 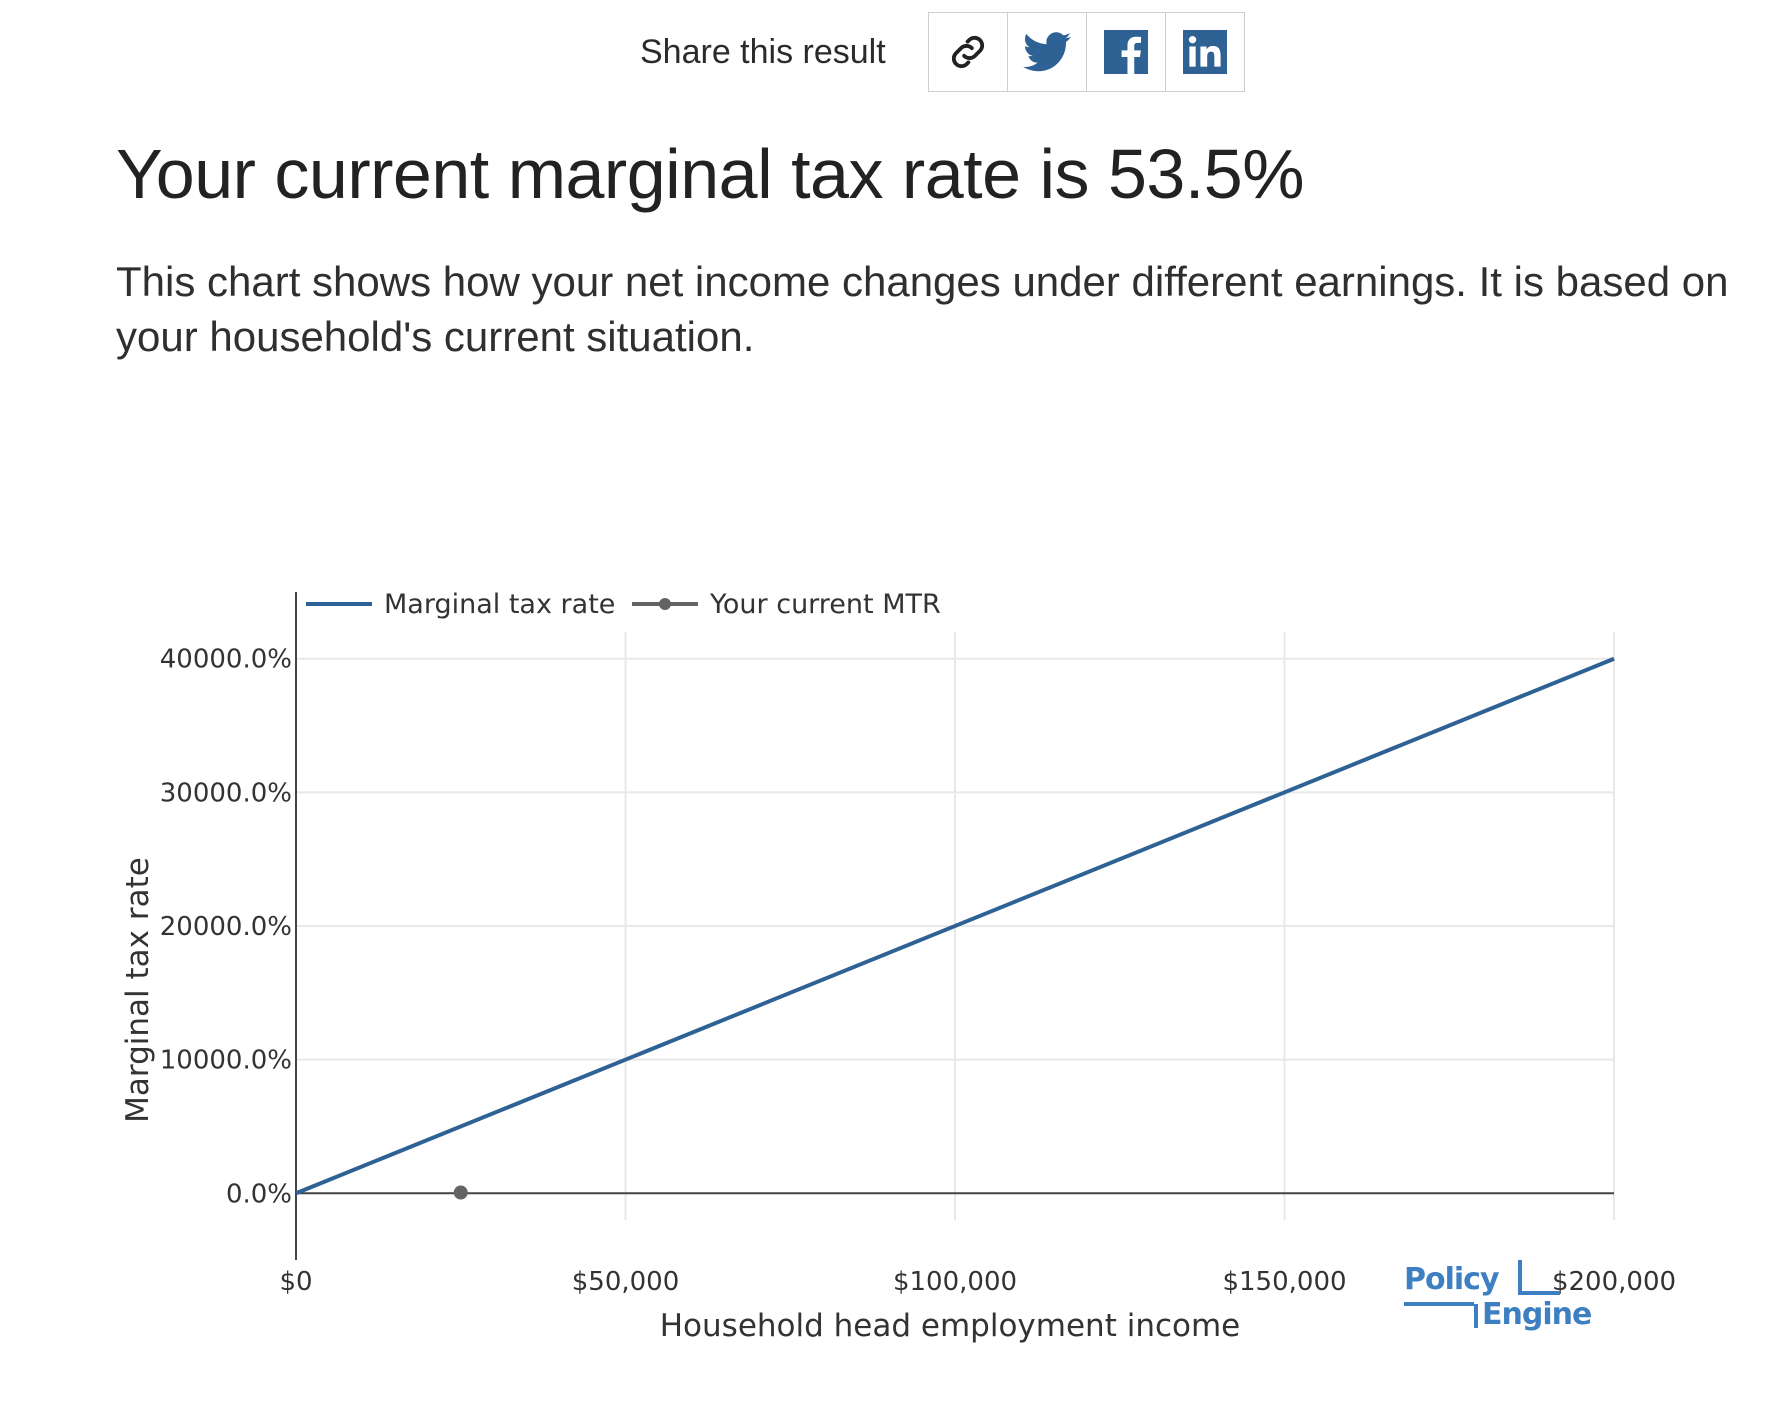 What do you see at coordinates (295, 1282) in the screenshot?
I see `x-tick-label: $0` at bounding box center [295, 1282].